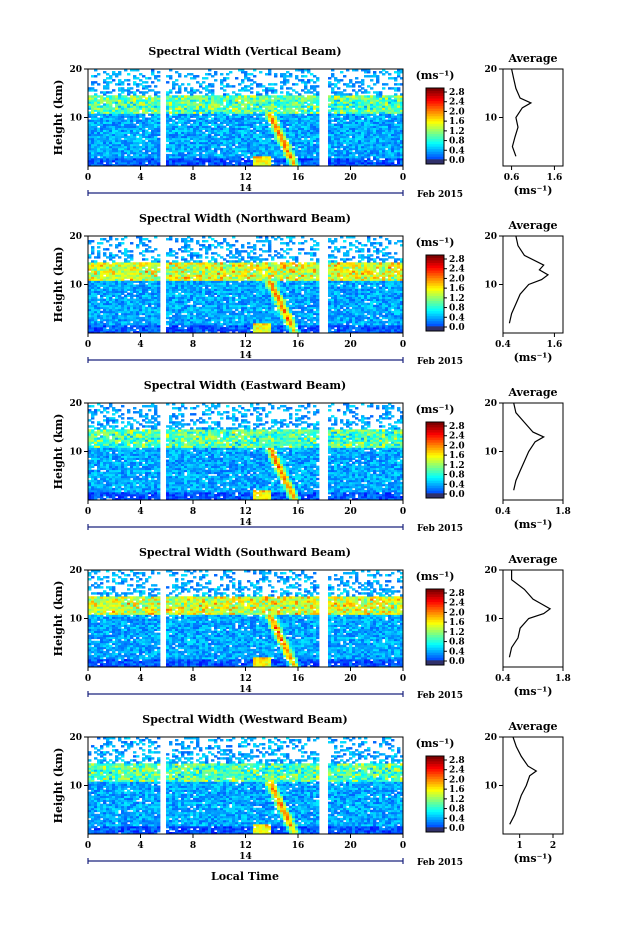 Image resolution: width=624 pixels, height=929 pixels. Describe the element at coordinates (457, 112) in the screenshot. I see `colorbar-tick-label: 2.0` at that location.